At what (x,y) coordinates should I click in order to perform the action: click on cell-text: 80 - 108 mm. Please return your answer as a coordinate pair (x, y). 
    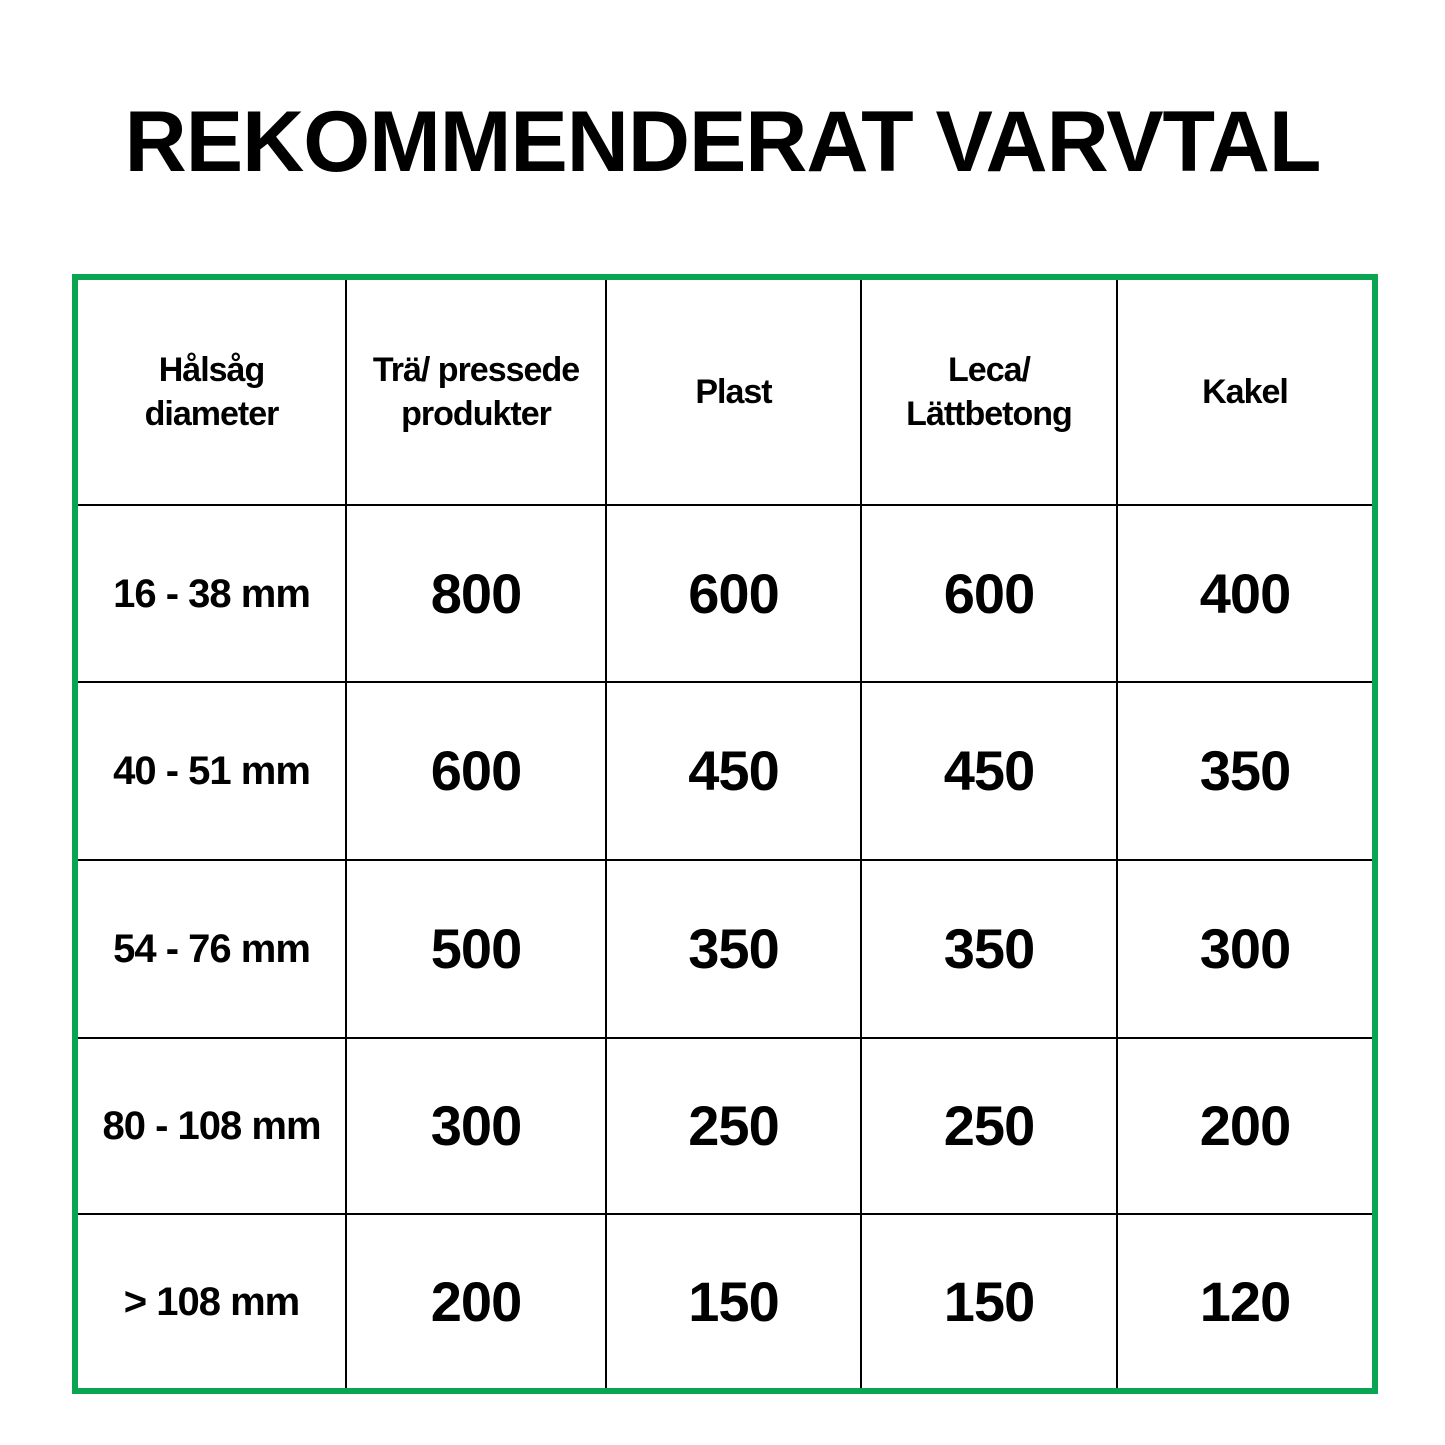
    Looking at the image, I should click on (211, 1126).